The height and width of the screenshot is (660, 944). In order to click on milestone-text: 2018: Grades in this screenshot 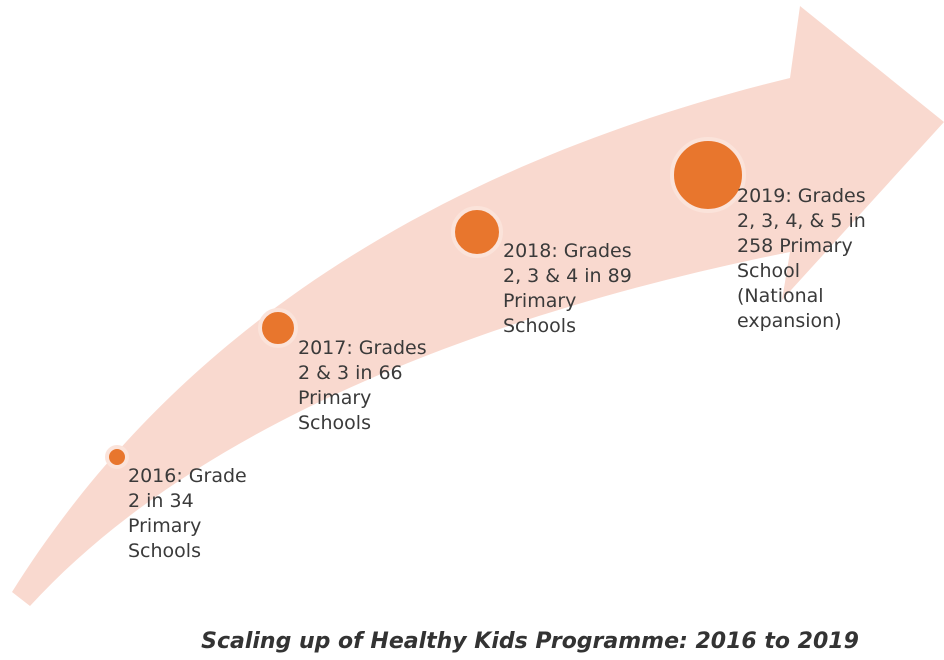, I will do `click(567, 251)`.